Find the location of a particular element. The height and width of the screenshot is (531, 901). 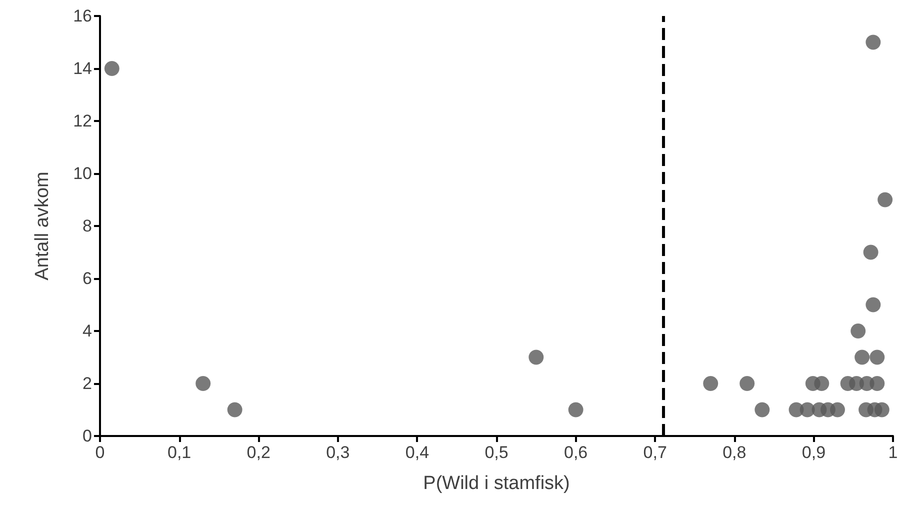

y-tick-label: 10 is located at coordinates (82, 173).